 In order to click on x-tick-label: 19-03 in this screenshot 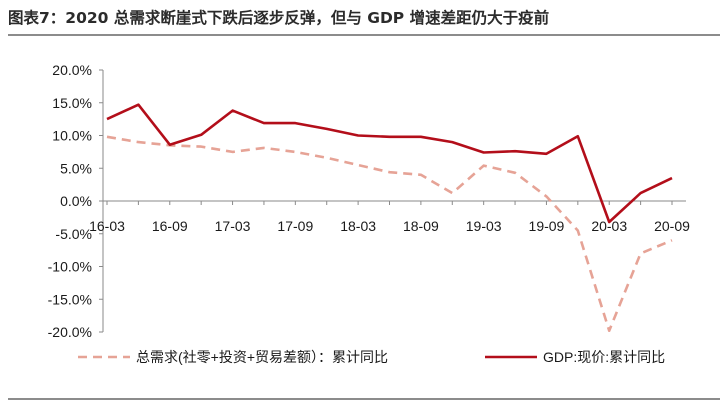, I will do `click(484, 226)`.